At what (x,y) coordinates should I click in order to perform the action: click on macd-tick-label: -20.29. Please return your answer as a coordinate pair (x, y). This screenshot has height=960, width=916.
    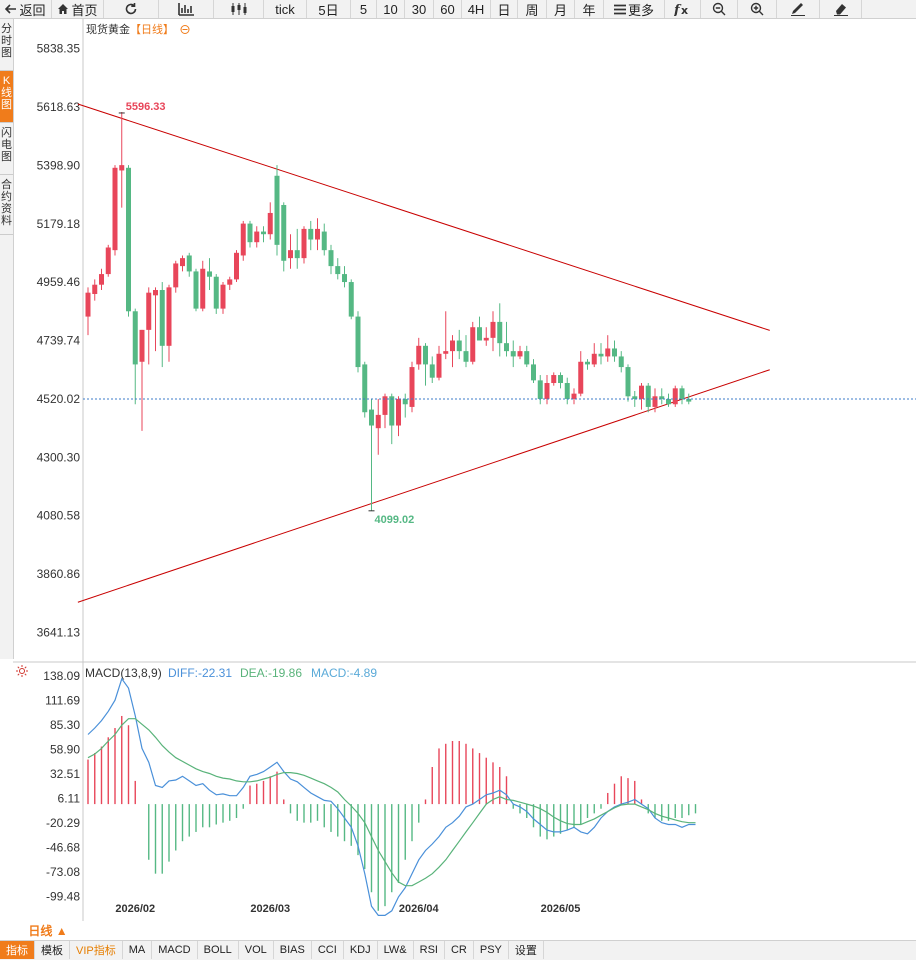
    Looking at the image, I should click on (63, 823).